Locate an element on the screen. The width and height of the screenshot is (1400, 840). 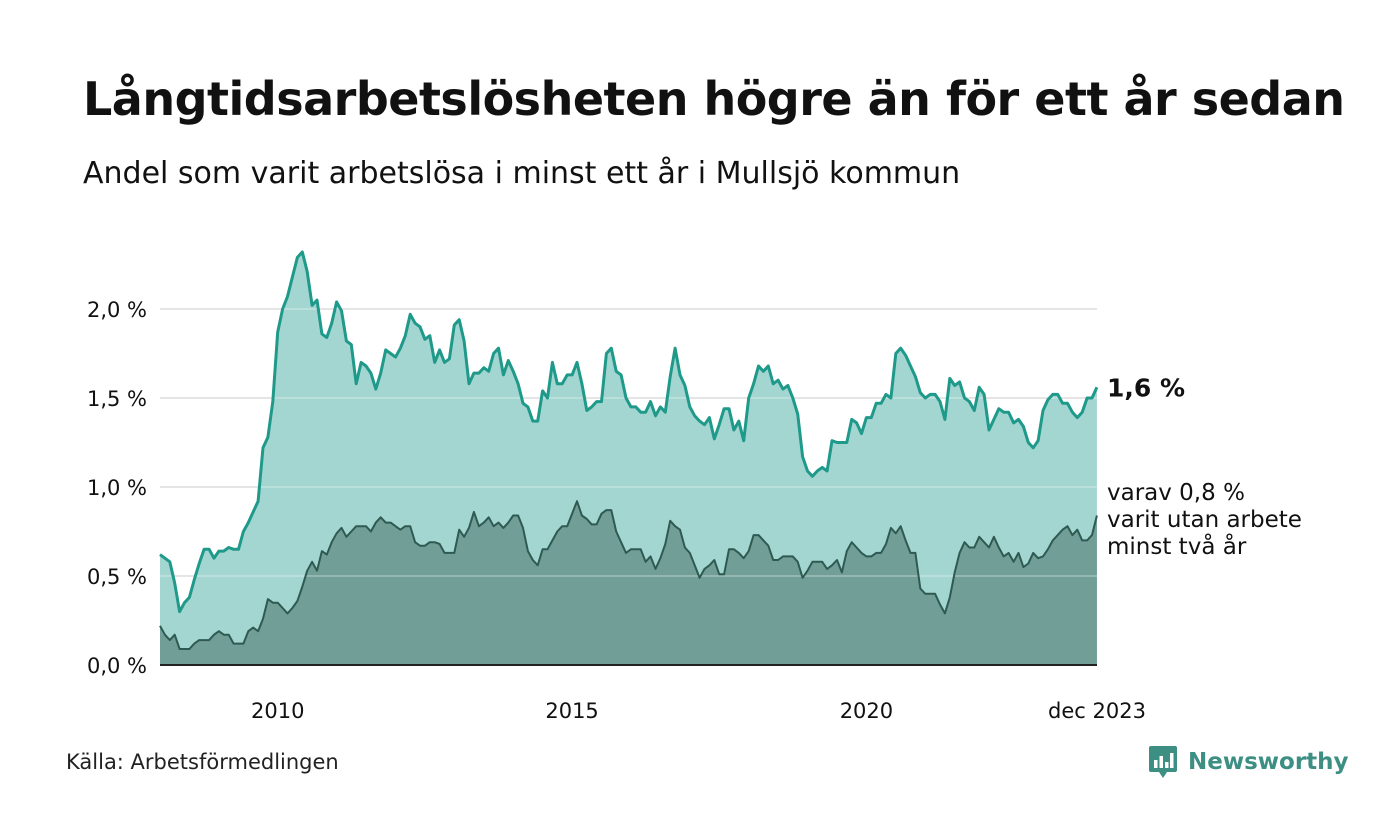
long-term-end-label: varav 0,8 % is located at coordinates (1176, 493).